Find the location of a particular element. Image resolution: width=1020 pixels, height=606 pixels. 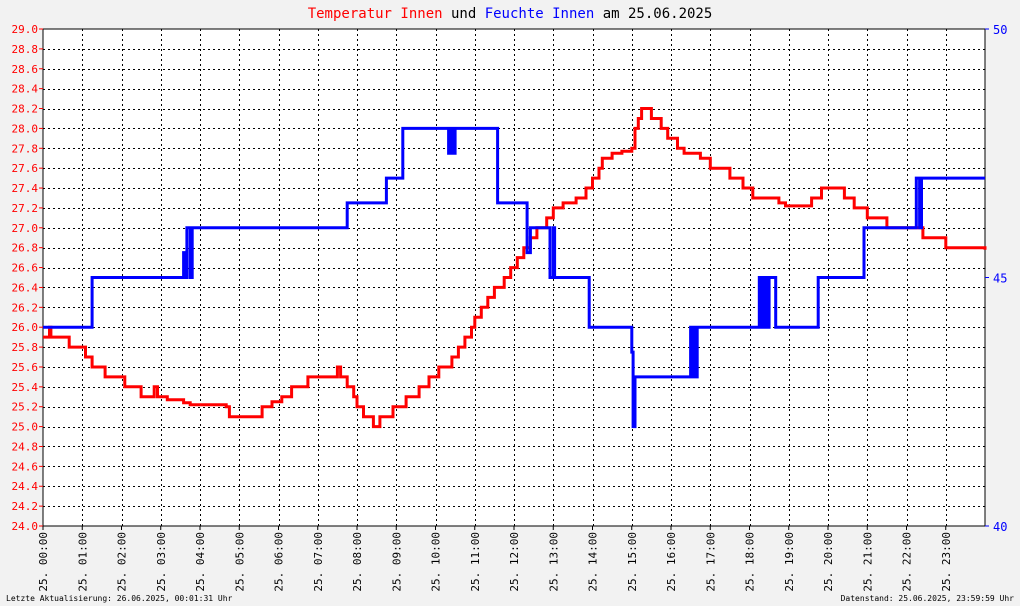

x-tick-label: 25. 16:00 is located at coordinates (671, 562).